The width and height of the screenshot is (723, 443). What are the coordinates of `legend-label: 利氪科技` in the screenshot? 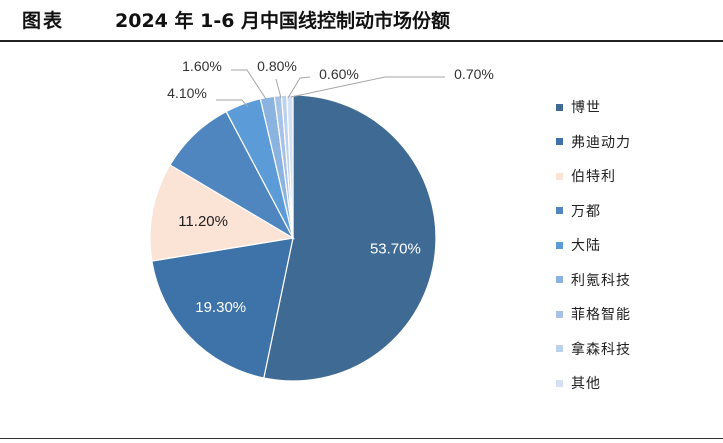 It's located at (601, 280).